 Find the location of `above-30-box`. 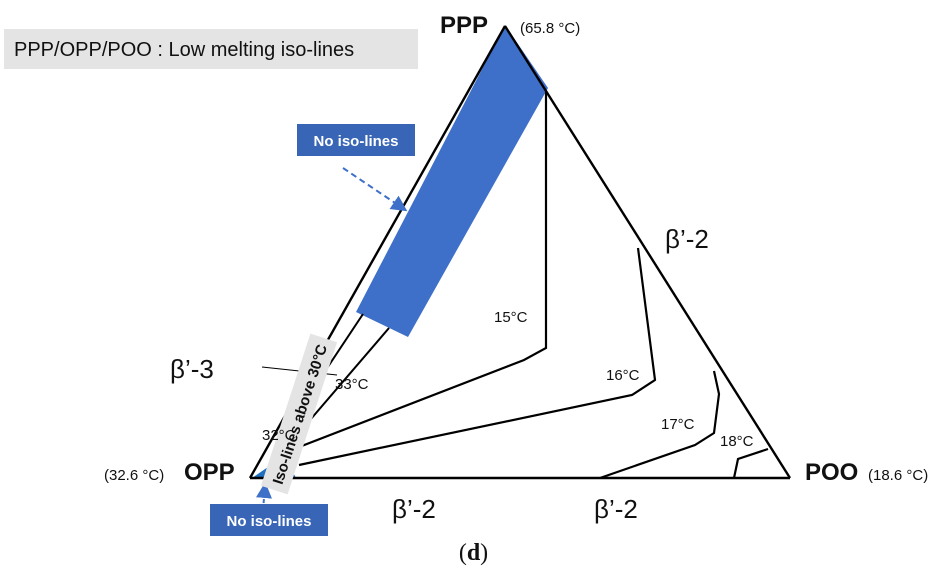

above-30-box is located at coordinates (299, 414).